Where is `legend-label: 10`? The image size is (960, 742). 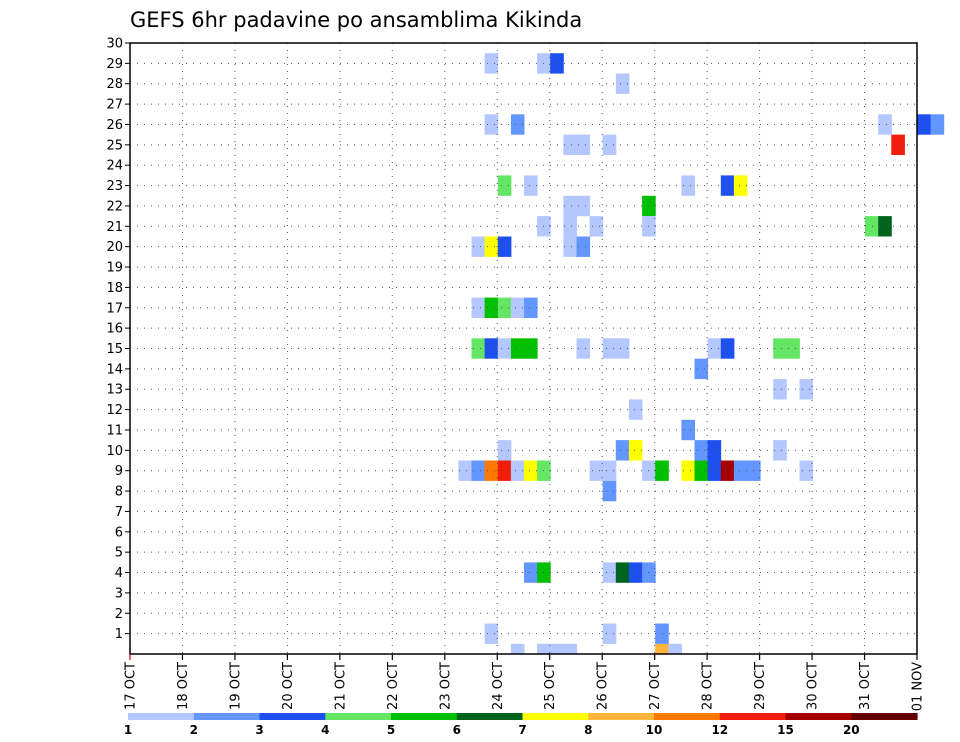 legend-label: 10 is located at coordinates (654, 730).